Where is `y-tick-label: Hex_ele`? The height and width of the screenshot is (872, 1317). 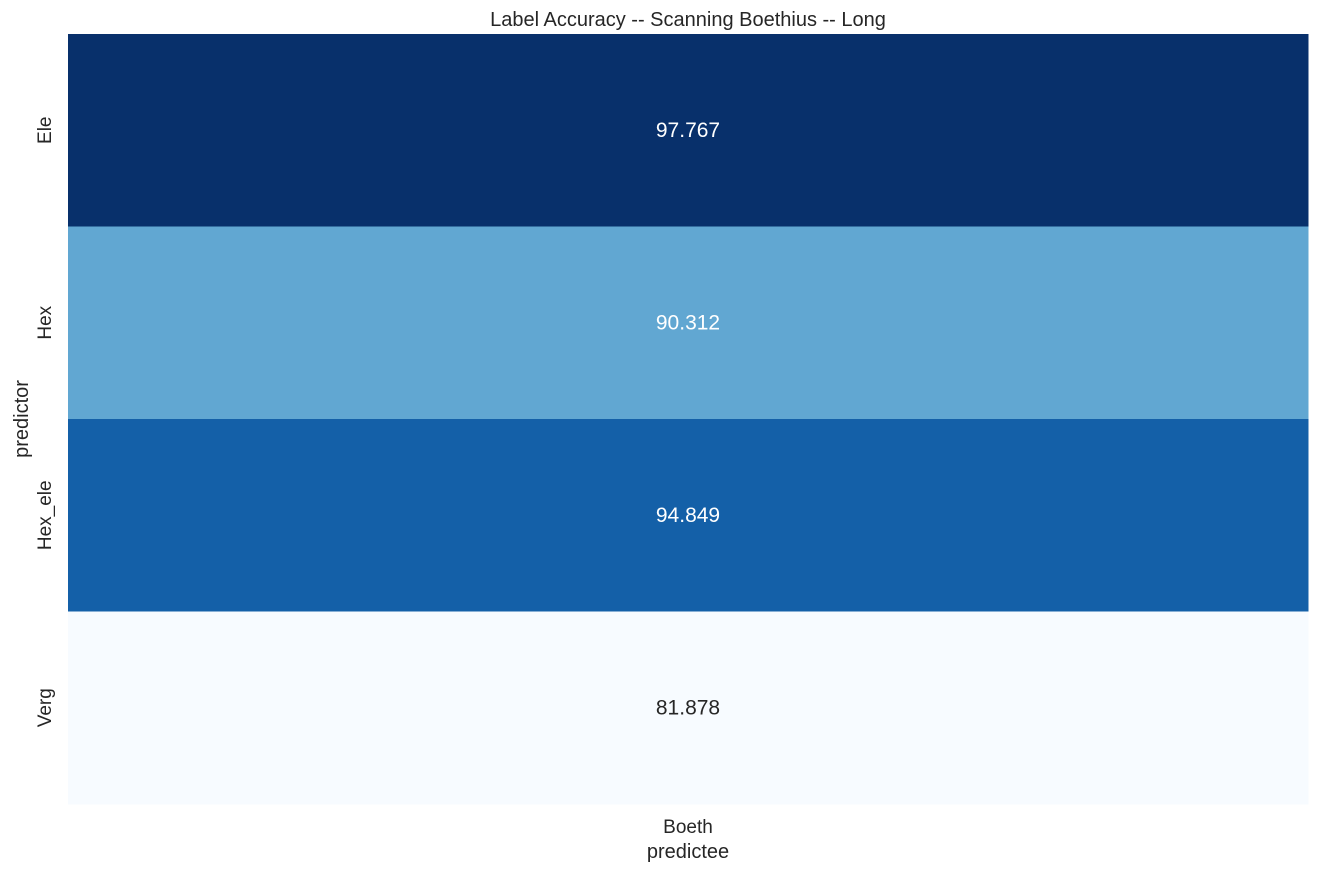
y-tick-label: Hex_ele is located at coordinates (45, 515).